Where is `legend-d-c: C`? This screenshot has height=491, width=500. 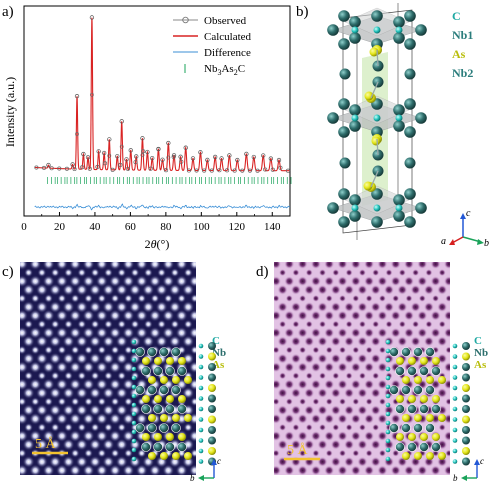
legend-d-c: C is located at coordinates (478, 341).